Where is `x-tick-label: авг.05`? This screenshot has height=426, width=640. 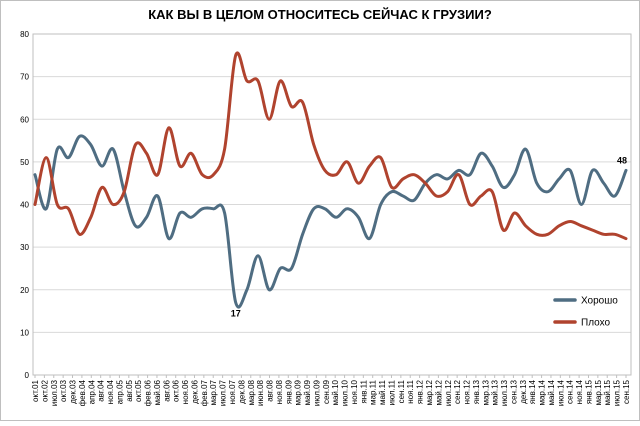 x-tick-label: авг.05 is located at coordinates (129, 390).